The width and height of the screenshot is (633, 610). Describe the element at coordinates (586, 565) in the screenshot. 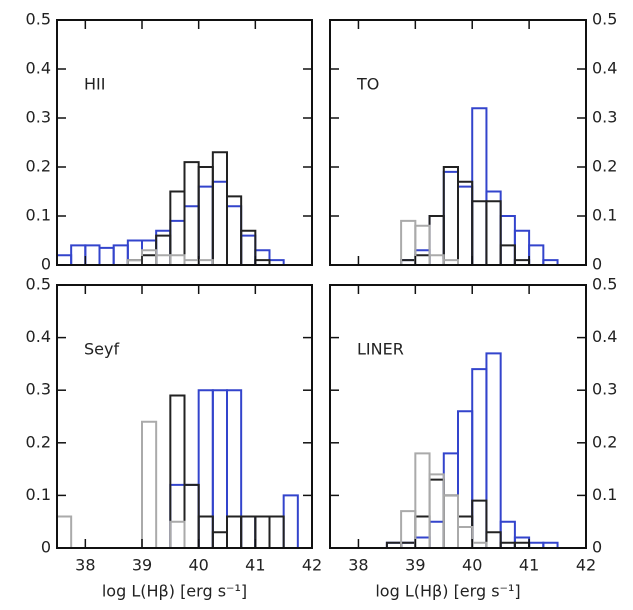

I see `x-tick-label: 42` at that location.